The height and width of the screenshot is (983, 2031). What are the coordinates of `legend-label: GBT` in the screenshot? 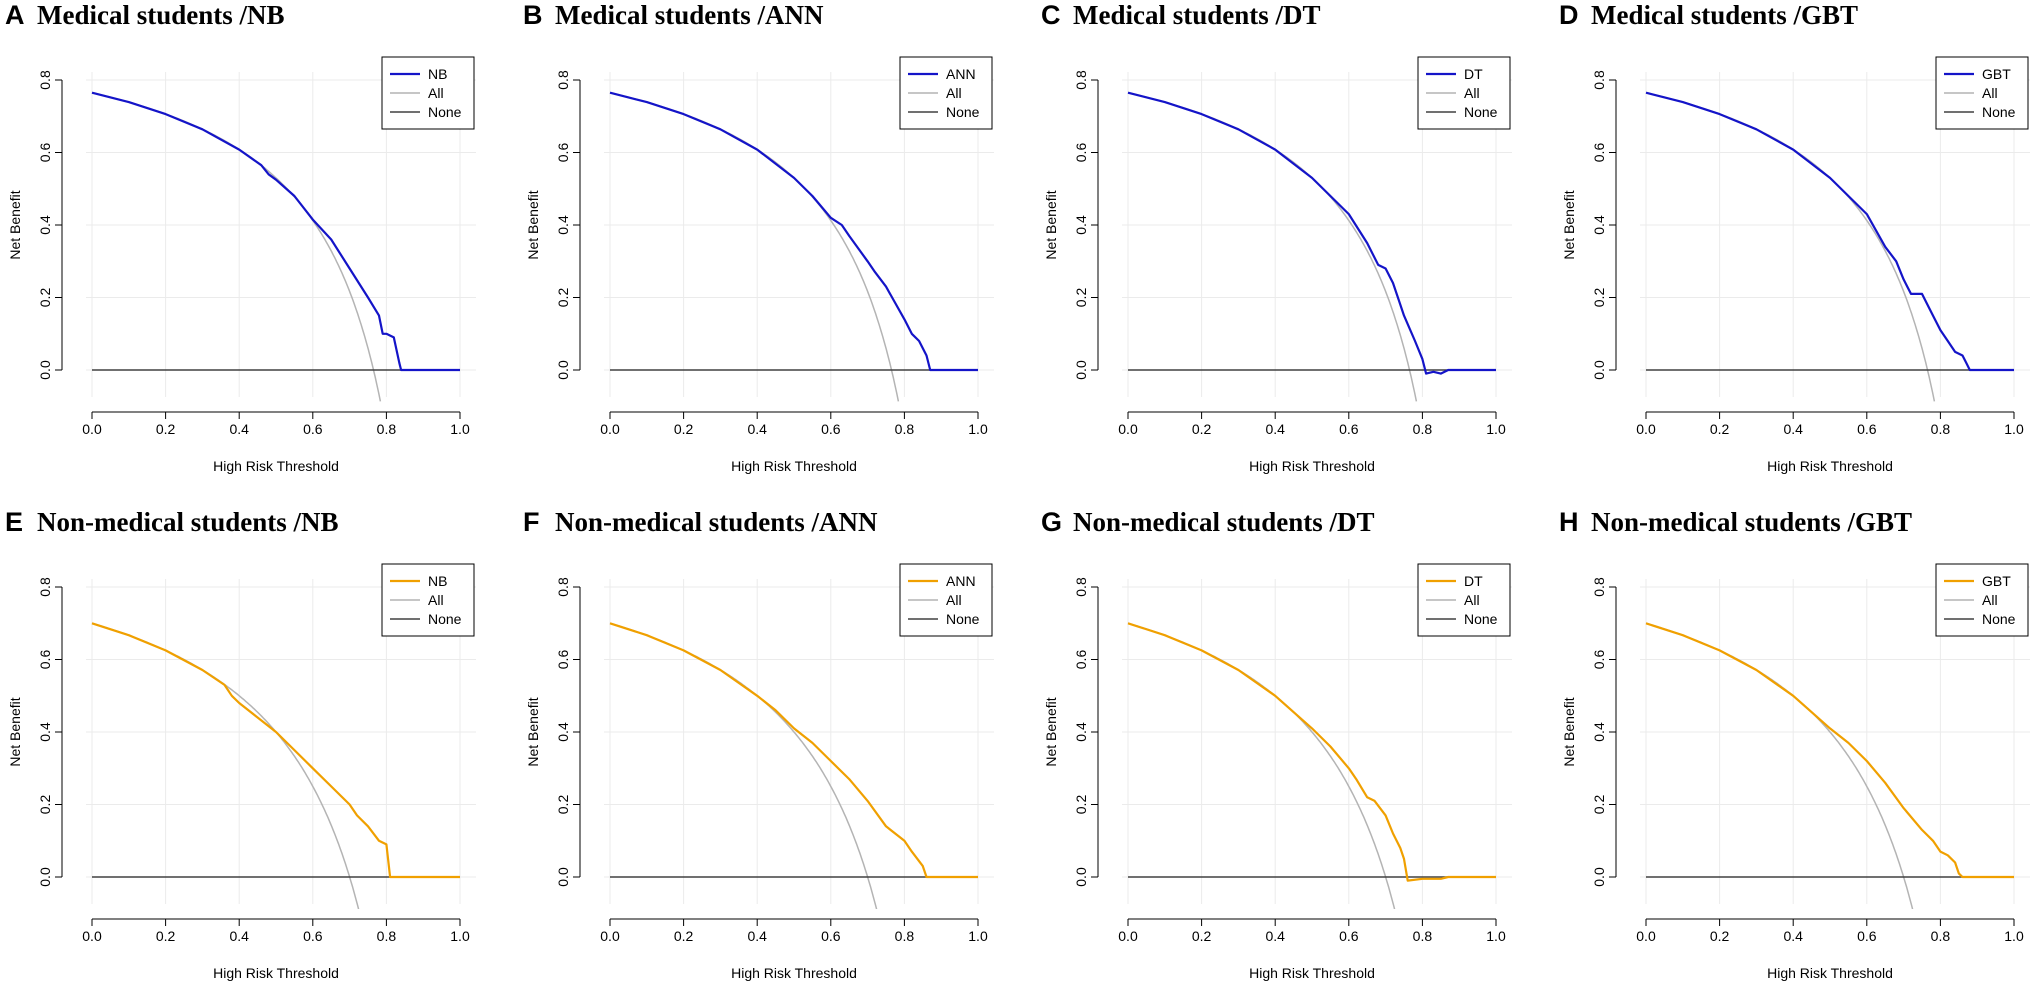 It's located at (1996, 74).